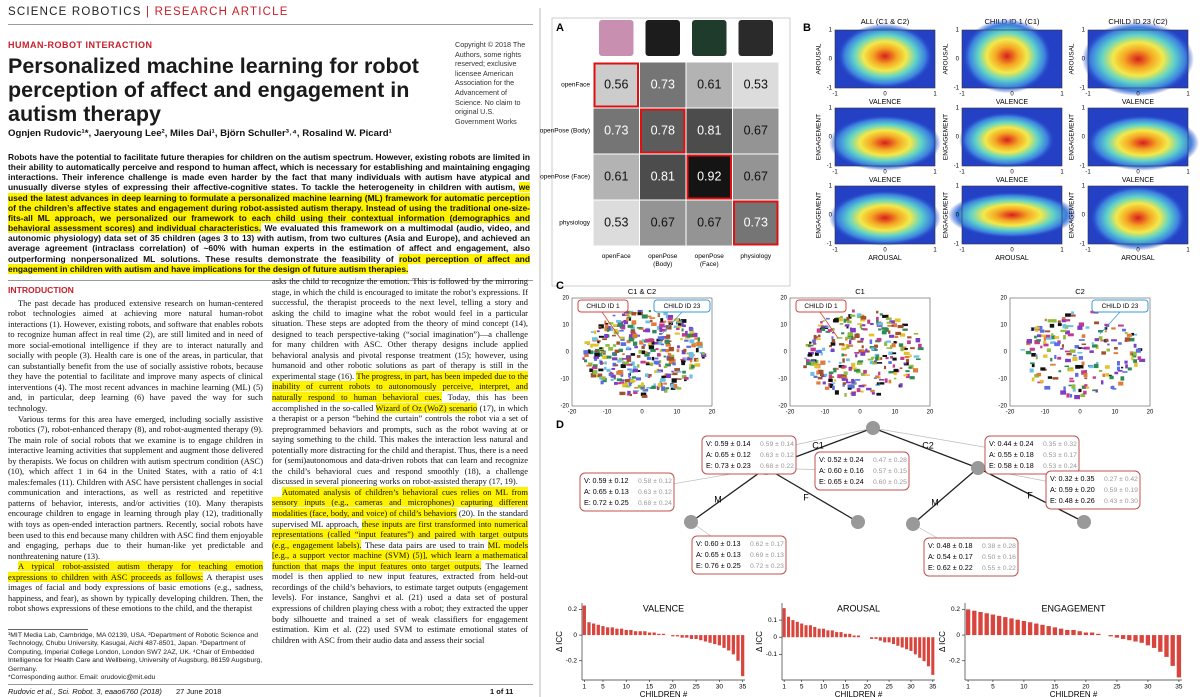  I want to click on stat-main: E: 0.58 ± 0.18, so click(1011, 465).